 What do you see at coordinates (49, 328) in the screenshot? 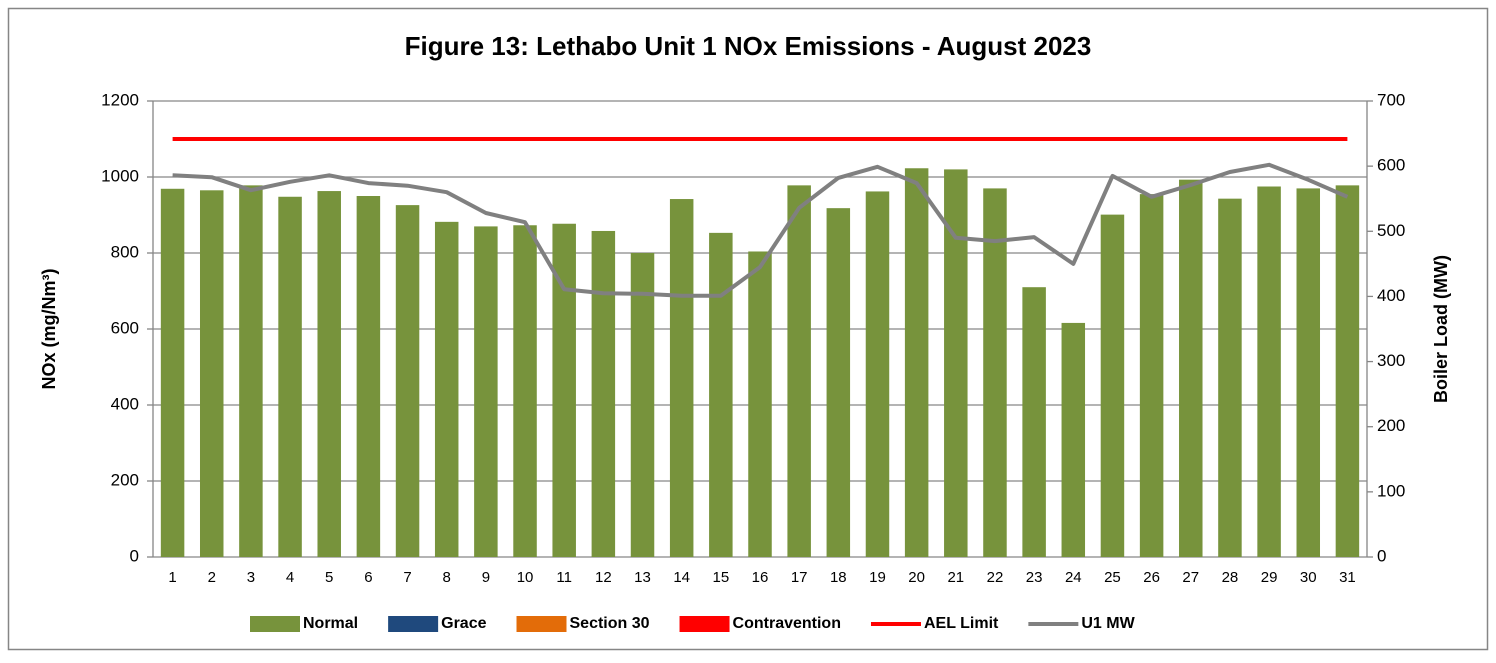
I see `y-axis-title: NOx (mg/Nm³)` at bounding box center [49, 328].